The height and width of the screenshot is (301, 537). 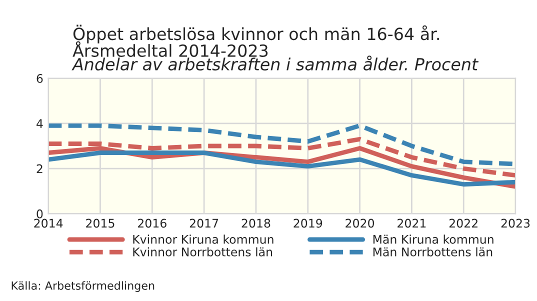 What do you see at coordinates (463, 223) in the screenshot?
I see `x-tick-label: 2022` at bounding box center [463, 223].